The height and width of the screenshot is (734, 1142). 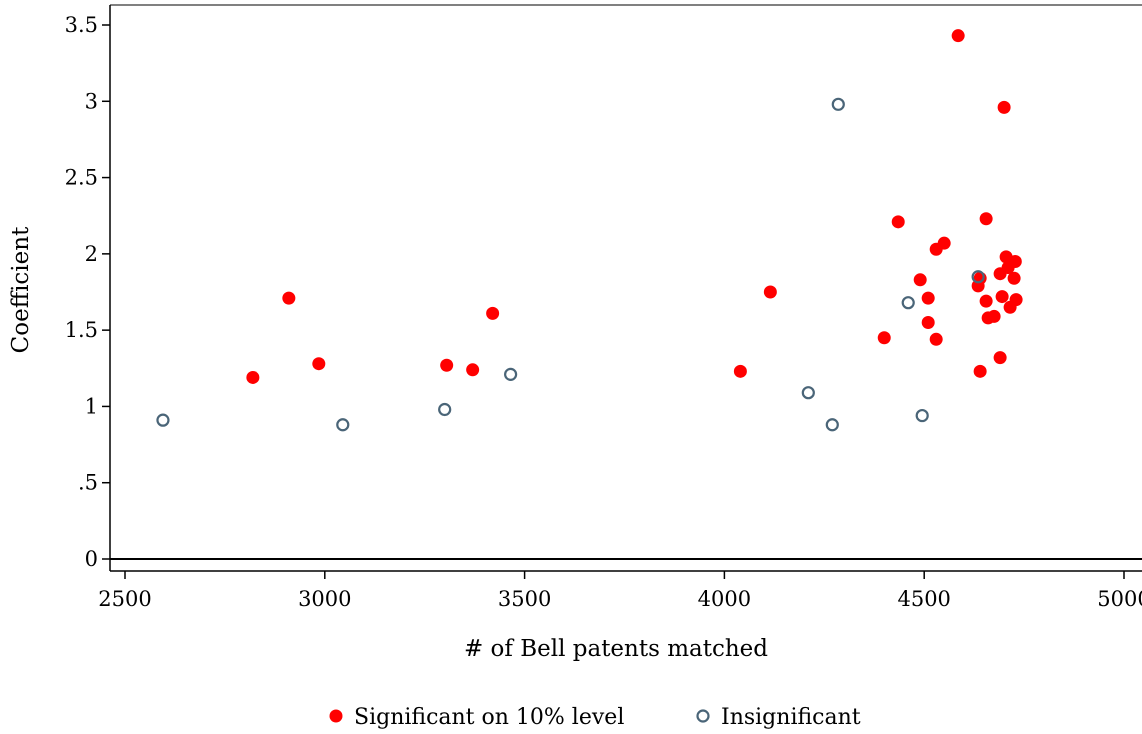 What do you see at coordinates (616, 649) in the screenshot?
I see `x-axis-title: # of Bell patents matched` at bounding box center [616, 649].